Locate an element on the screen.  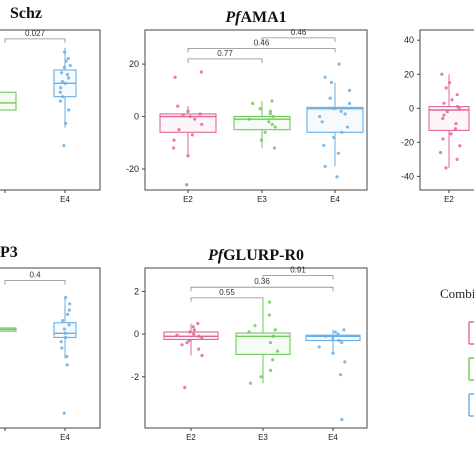
p-value-label: 0.91 is located at coordinates (298, 269).